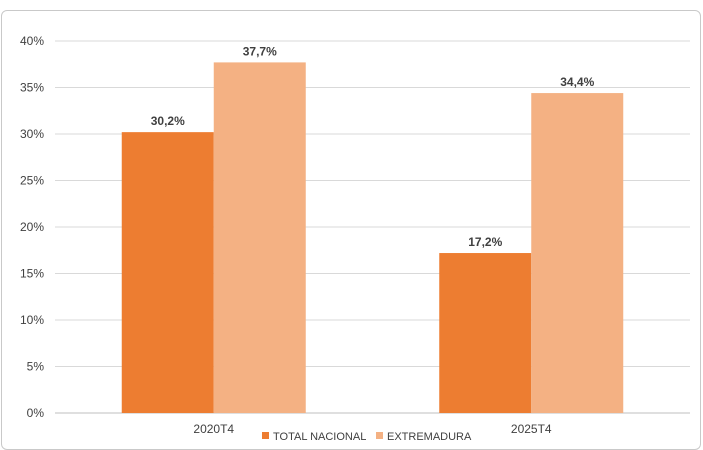 Image resolution: width=703 pixels, height=450 pixels. What do you see at coordinates (32, 181) in the screenshot?
I see `y-tick-label: 25%` at bounding box center [32, 181].